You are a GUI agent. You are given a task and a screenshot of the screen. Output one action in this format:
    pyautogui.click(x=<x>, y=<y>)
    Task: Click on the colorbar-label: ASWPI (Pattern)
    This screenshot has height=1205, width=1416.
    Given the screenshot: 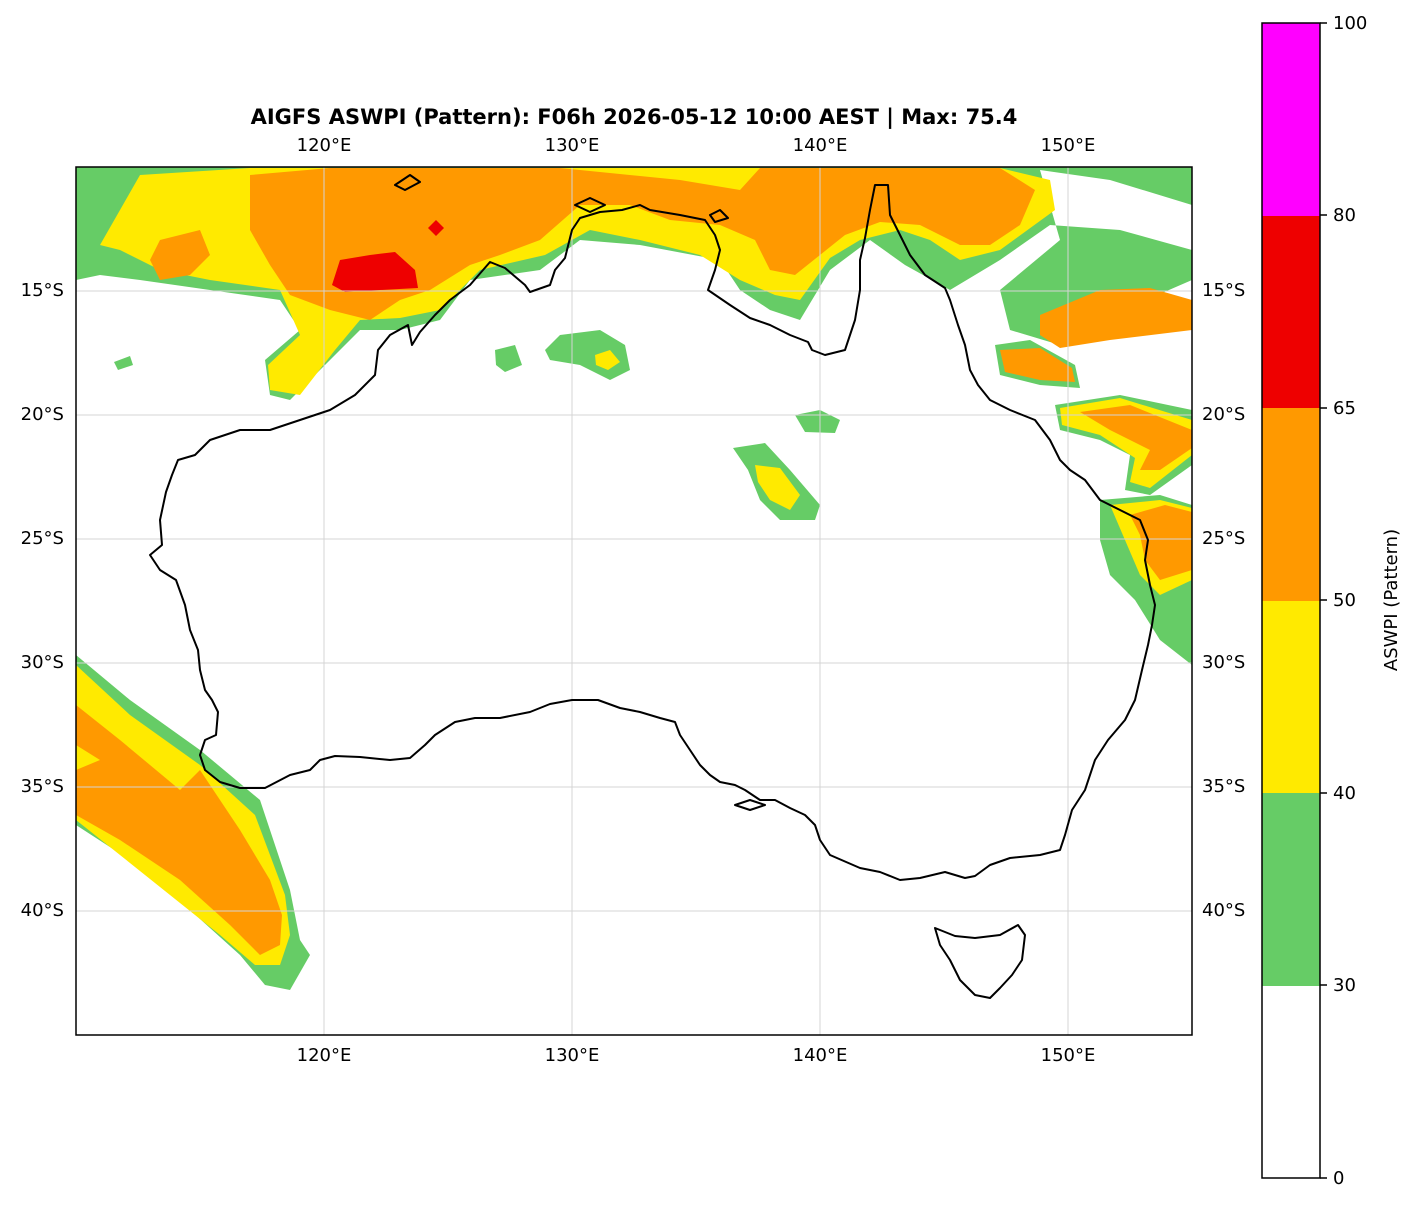 What is the action you would take?
    pyautogui.click(x=1391, y=600)
    